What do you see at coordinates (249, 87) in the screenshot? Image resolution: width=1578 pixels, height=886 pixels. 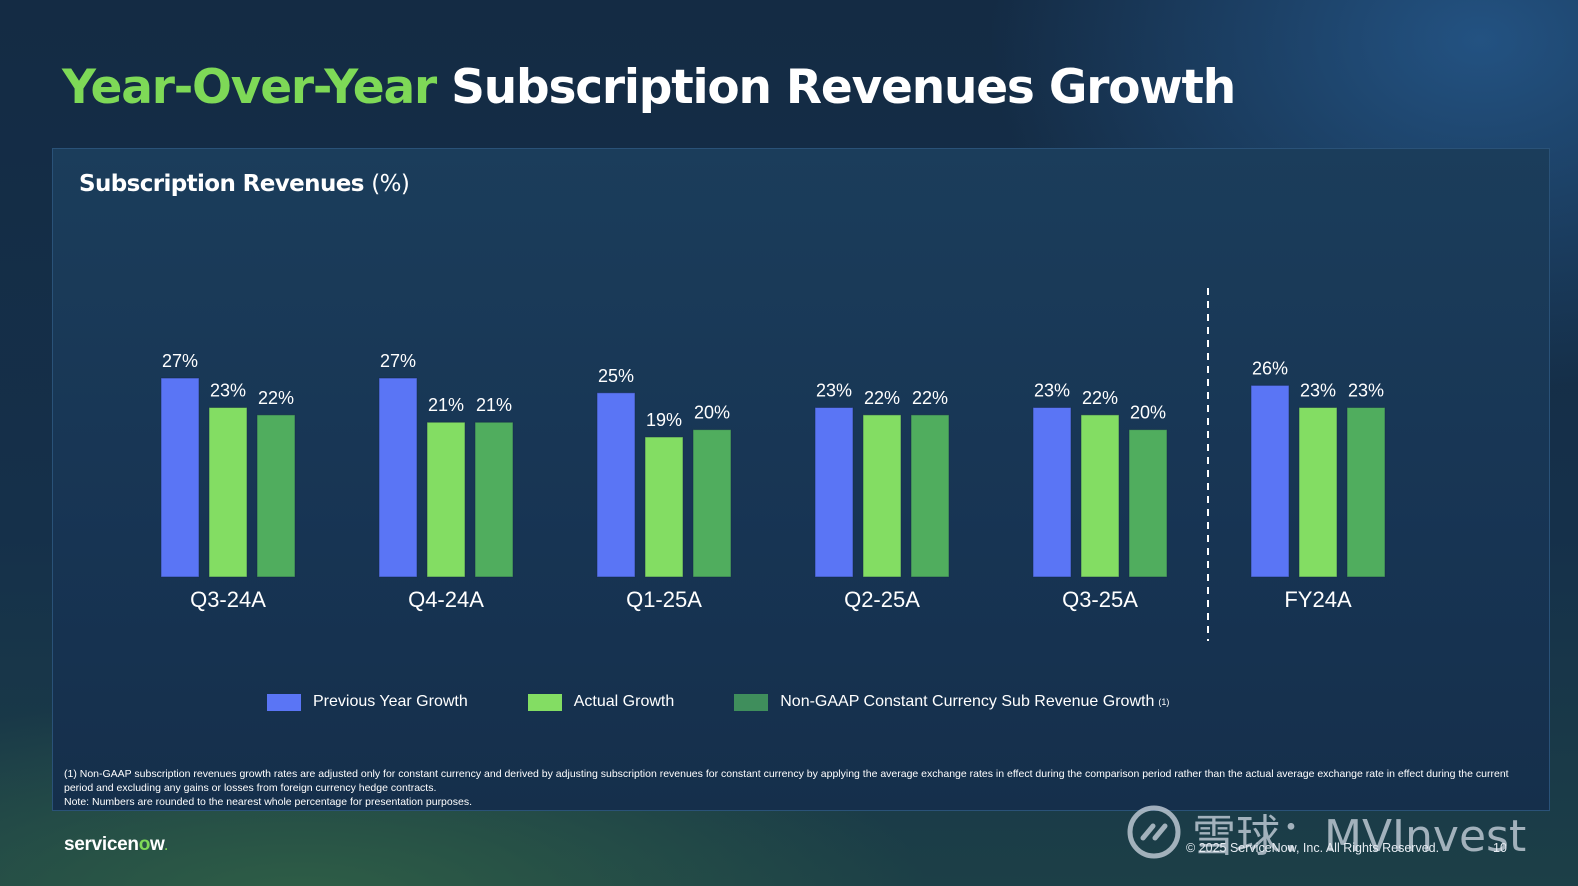 I see `title-accent: Year-Over-Year` at bounding box center [249, 87].